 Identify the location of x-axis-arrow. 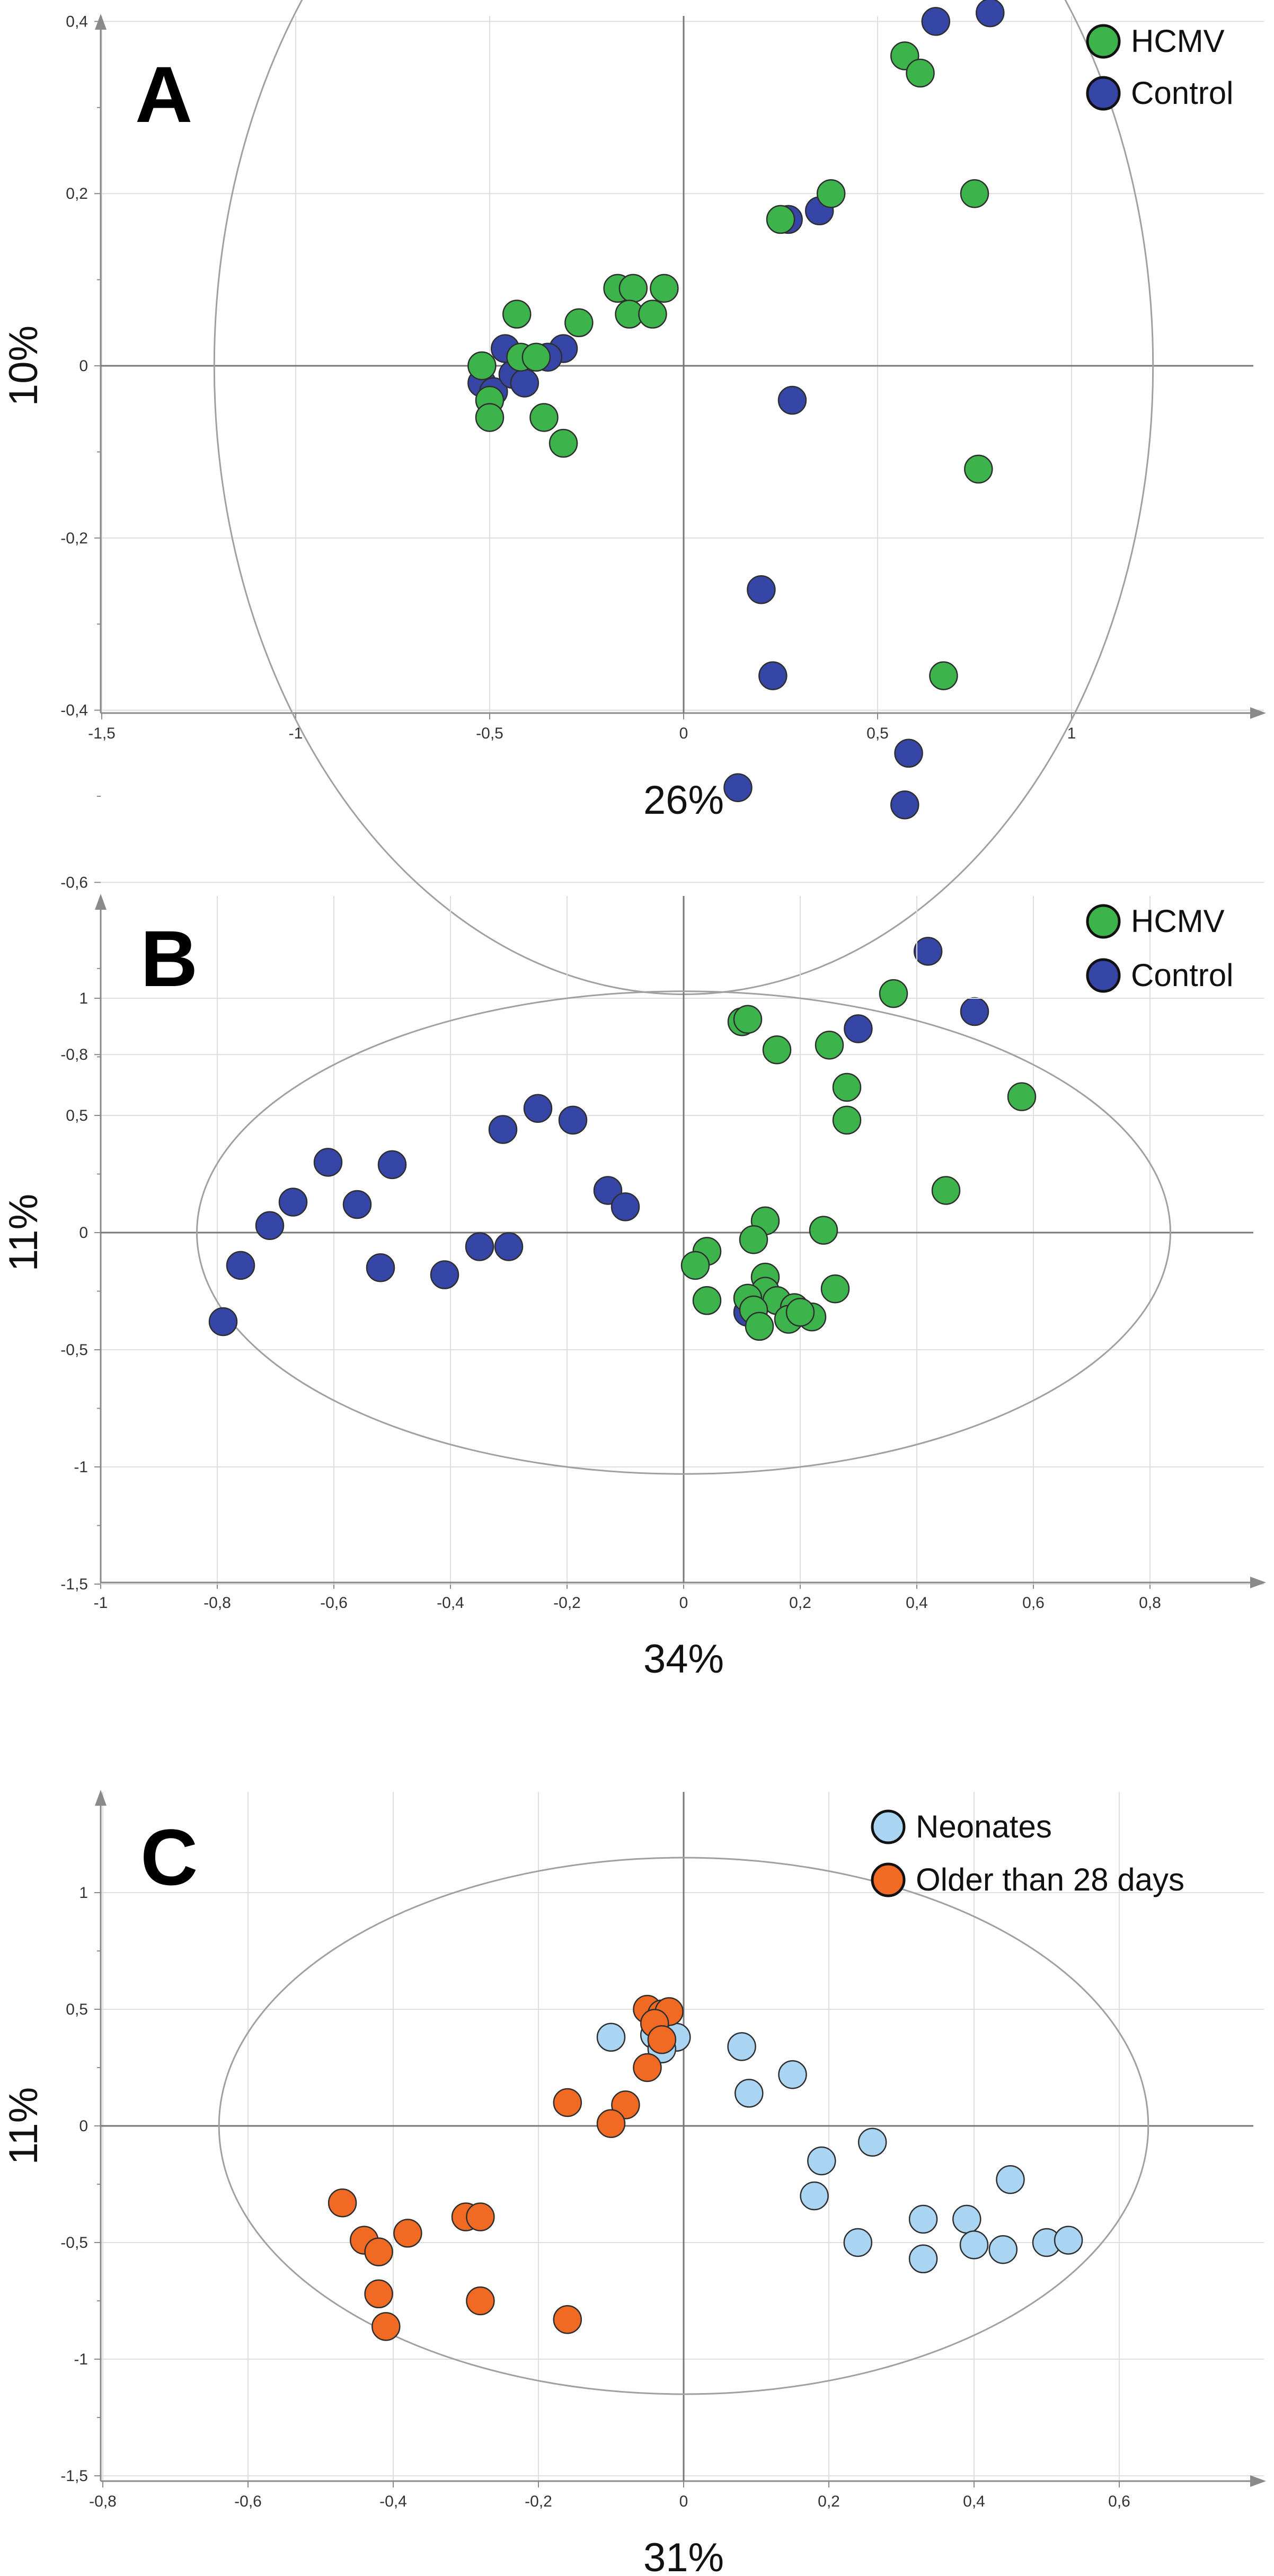
(1258, 1582).